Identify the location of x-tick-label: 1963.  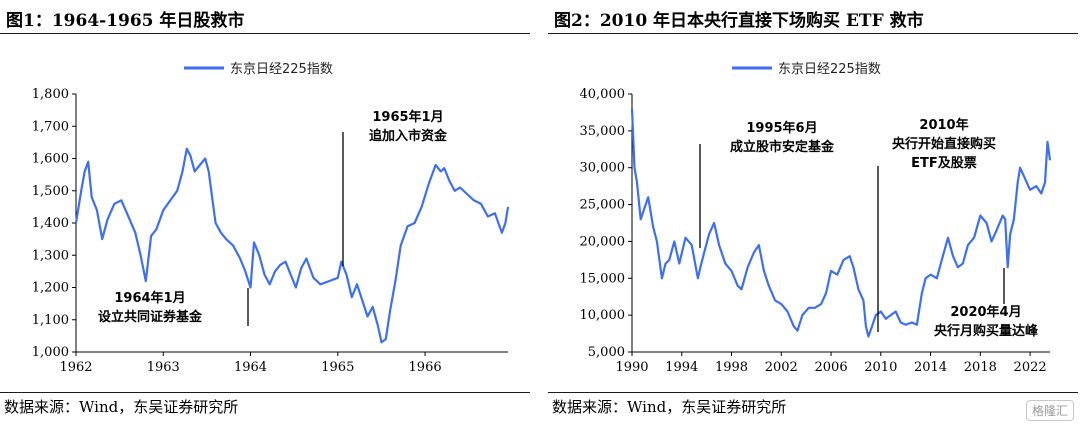
(163, 367).